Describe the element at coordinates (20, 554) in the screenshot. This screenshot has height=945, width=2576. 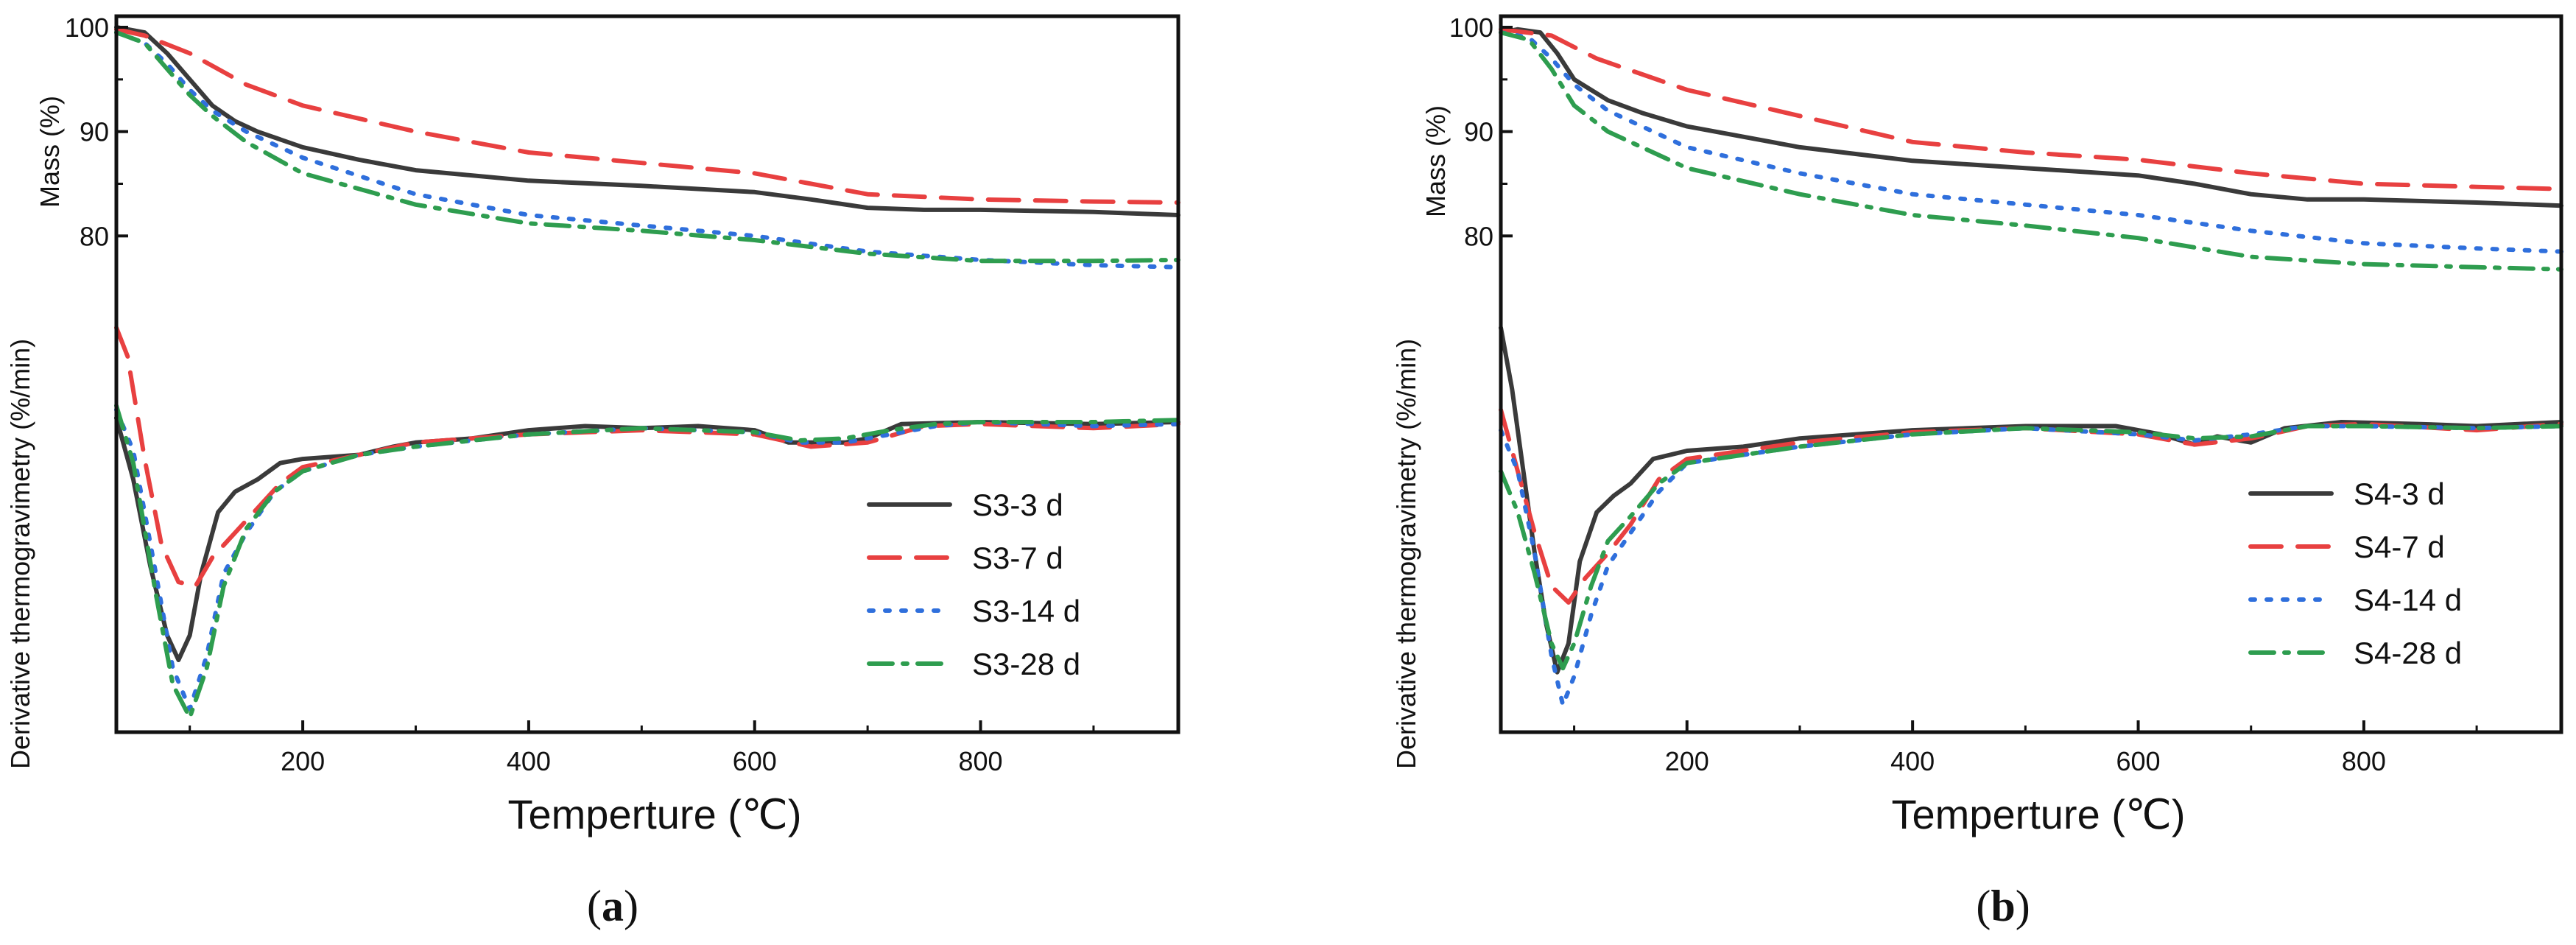
I see `panel-a-dtg-axis-label: Derivative thermogravimetry (%/min)` at that location.